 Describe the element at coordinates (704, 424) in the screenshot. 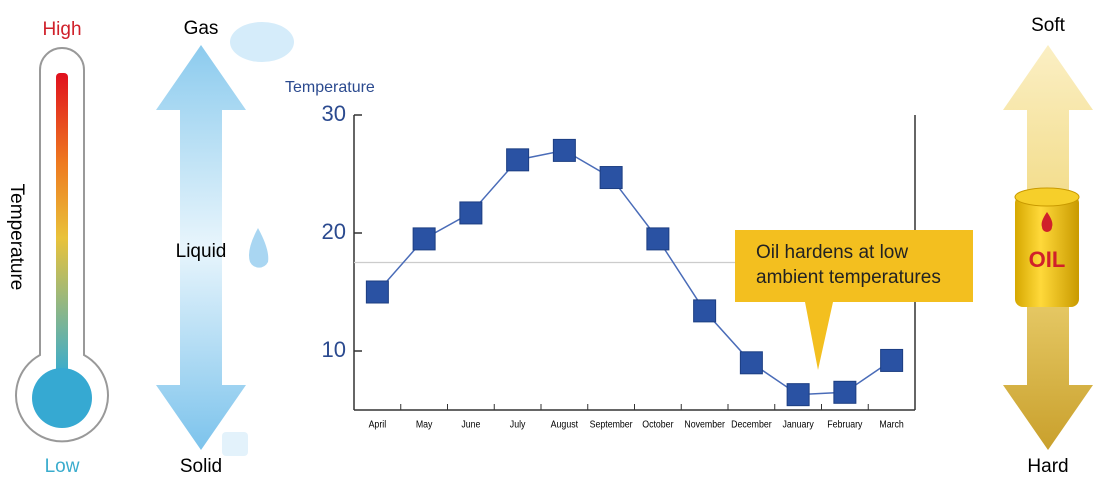

I see `x-tick-label: November` at that location.